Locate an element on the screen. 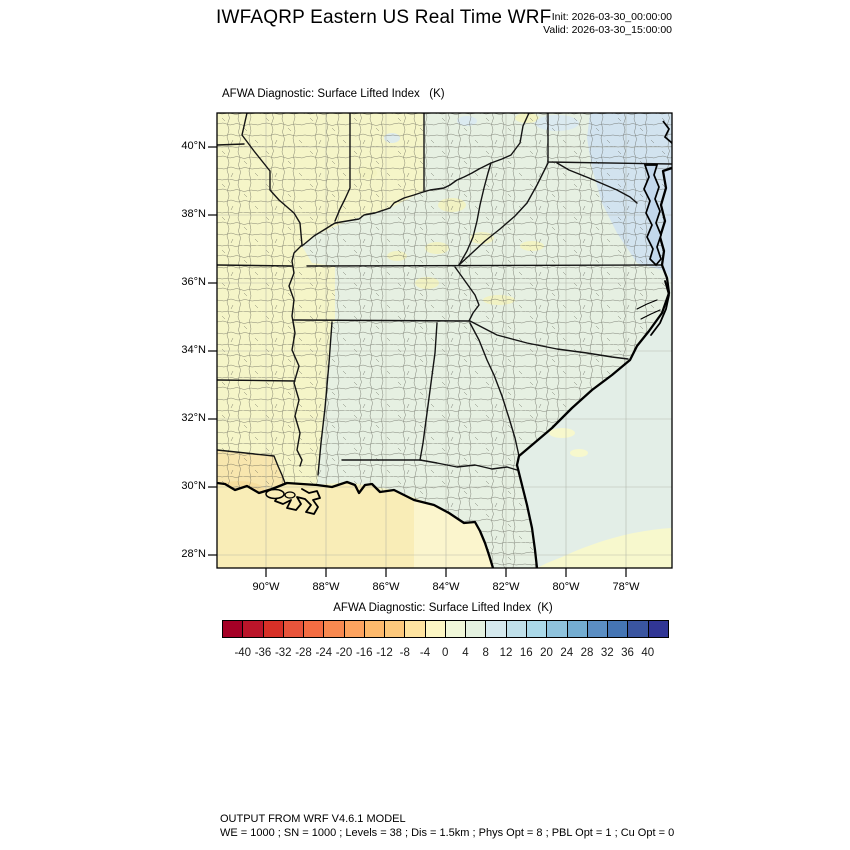 The height and width of the screenshot is (850, 850). valid-time-label: Valid: 2026-03-30_15:00:00 is located at coordinates (607, 30).